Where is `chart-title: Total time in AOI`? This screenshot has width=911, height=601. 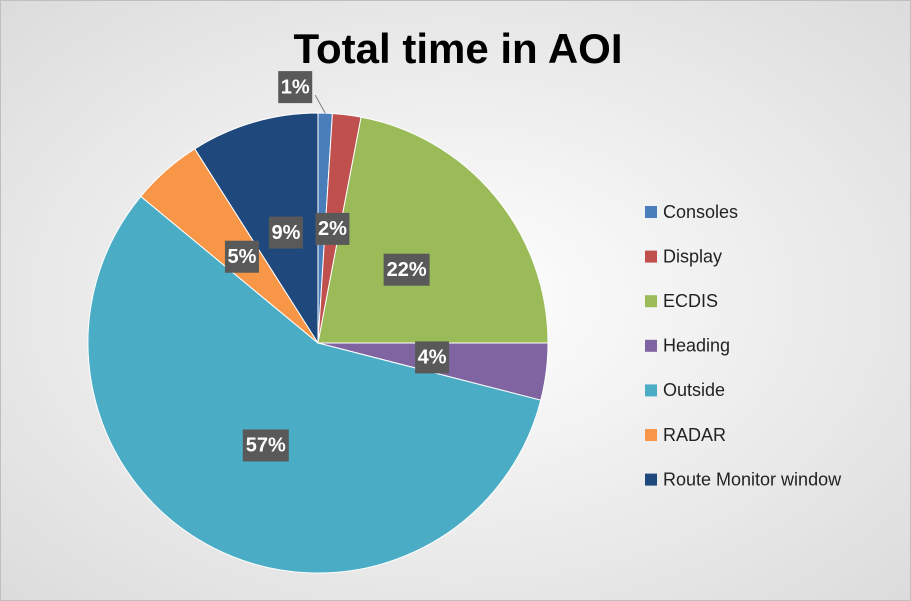
chart-title: Total time in AOI is located at coordinates (457, 48).